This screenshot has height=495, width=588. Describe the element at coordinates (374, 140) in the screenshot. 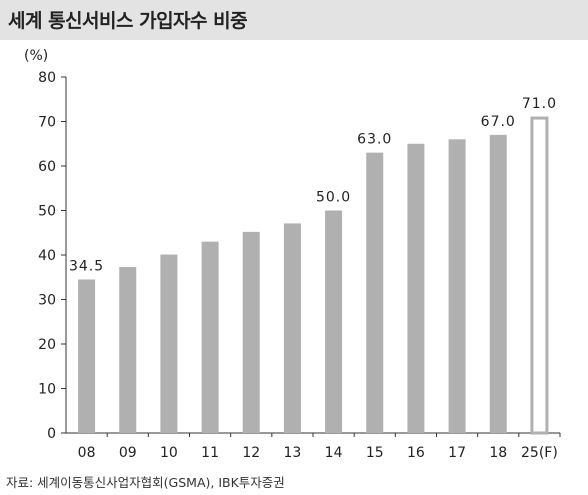

I see `data-label: 63.0` at that location.